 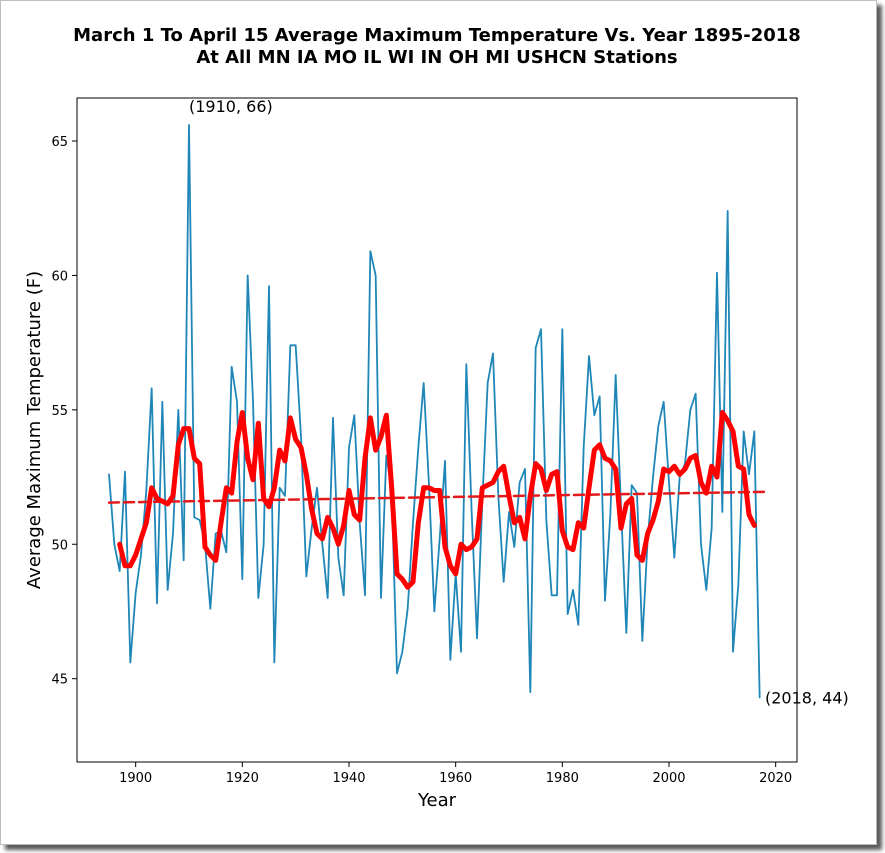 What do you see at coordinates (59, 680) in the screenshot?
I see `y-tick-label: 45` at bounding box center [59, 680].